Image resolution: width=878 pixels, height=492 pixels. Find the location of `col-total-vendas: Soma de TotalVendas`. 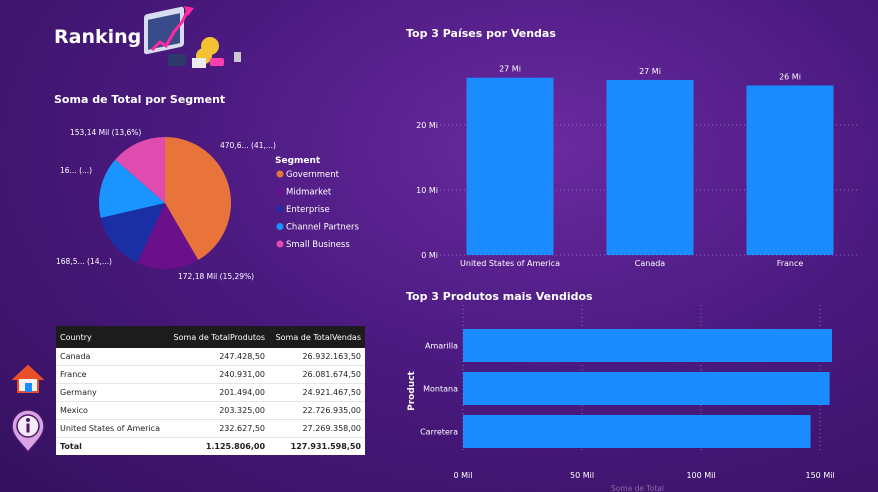

col-total-vendas: Soma de TotalVendas is located at coordinates (317, 337).